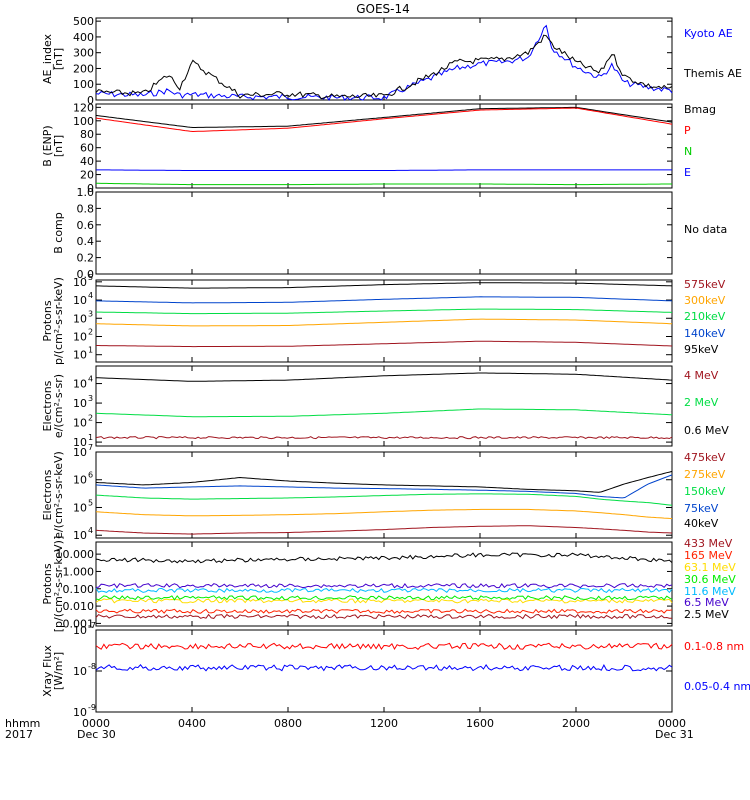 The height and width of the screenshot is (800, 750). What do you see at coordinates (705, 457) in the screenshot?
I see `legend-label: 475keV` at bounding box center [705, 457].